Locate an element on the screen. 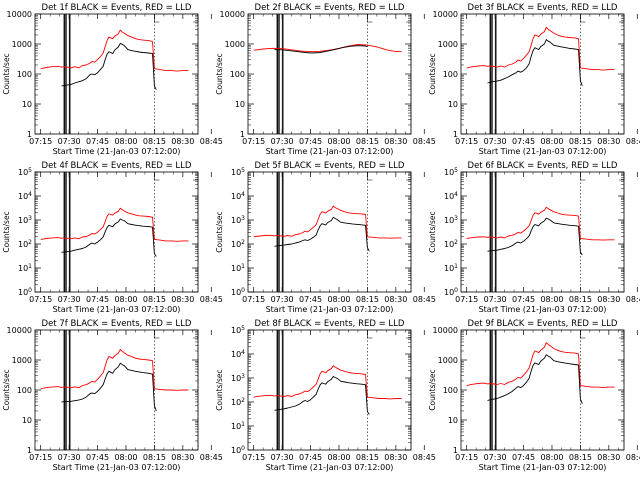 The image size is (640, 480). panel-title: Det 4f BLACK = Events, RED = LLD is located at coordinates (117, 166).